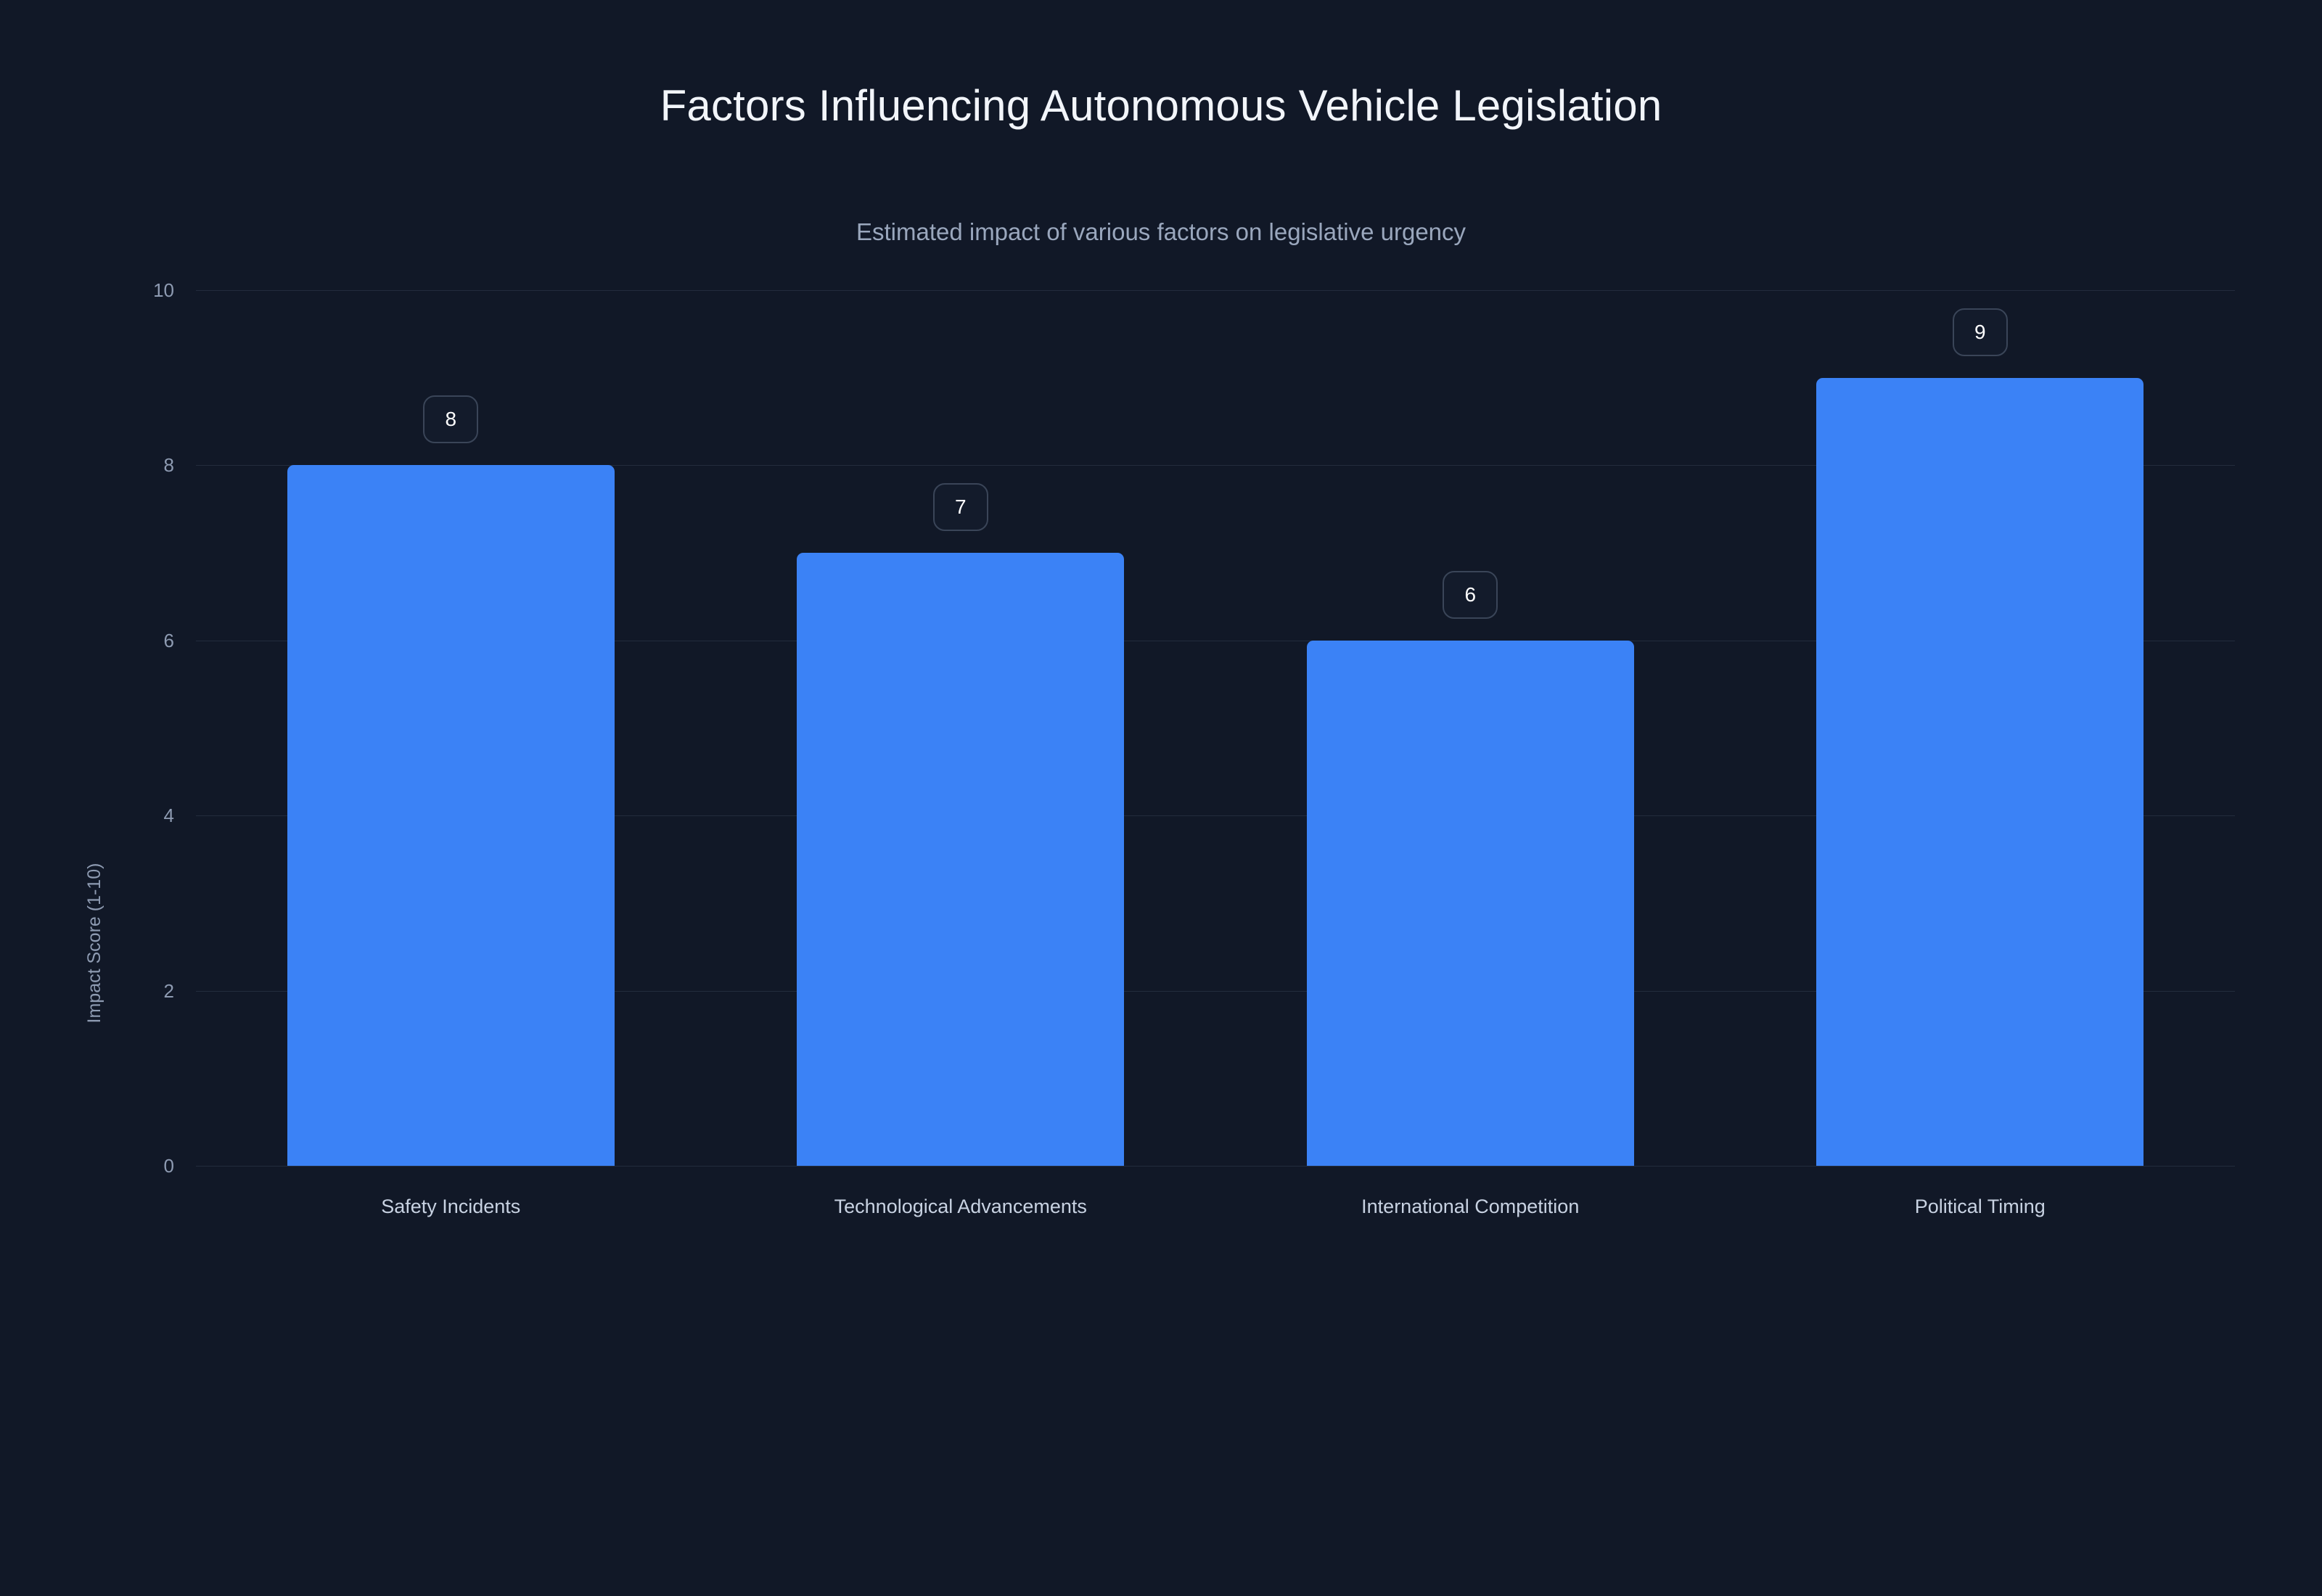 This screenshot has width=2322, height=1596. I want to click on x-axis-category-label: Safety Incidents, so click(451, 1206).